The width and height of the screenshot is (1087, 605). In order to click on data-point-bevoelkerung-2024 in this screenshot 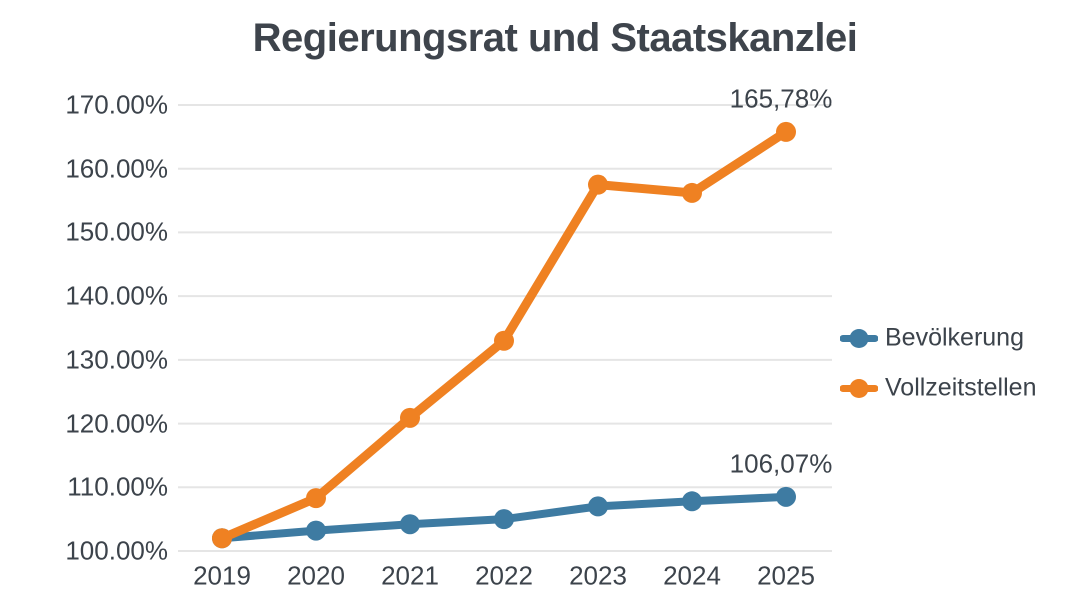, I will do `click(692, 501)`.